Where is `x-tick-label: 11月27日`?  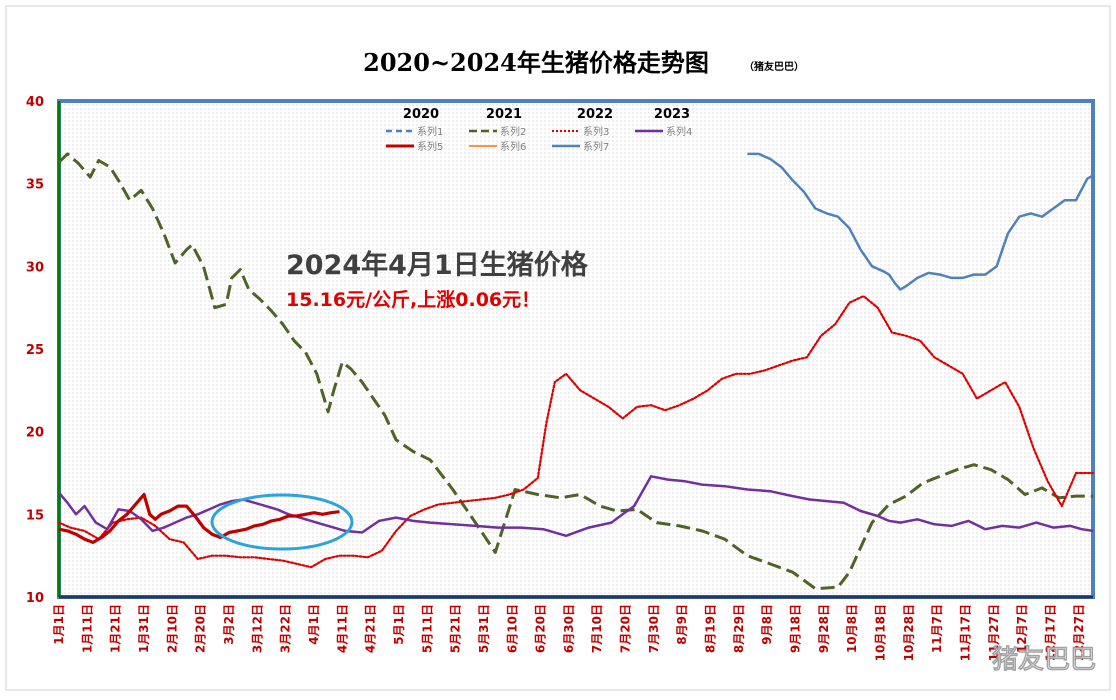
x-tick-label: 11月27日 is located at coordinates (994, 632).